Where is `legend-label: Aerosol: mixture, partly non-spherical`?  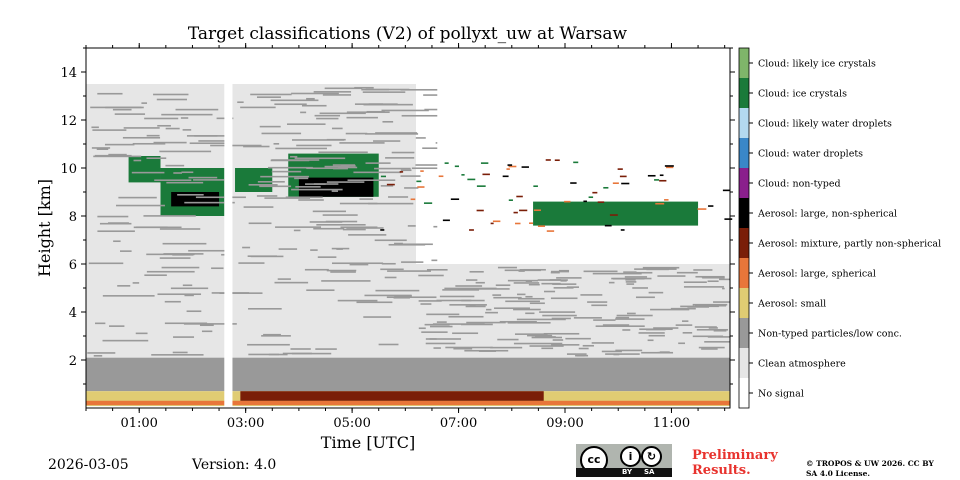 legend-label: Aerosol: mixture, partly non-spherical is located at coordinates (849, 244).